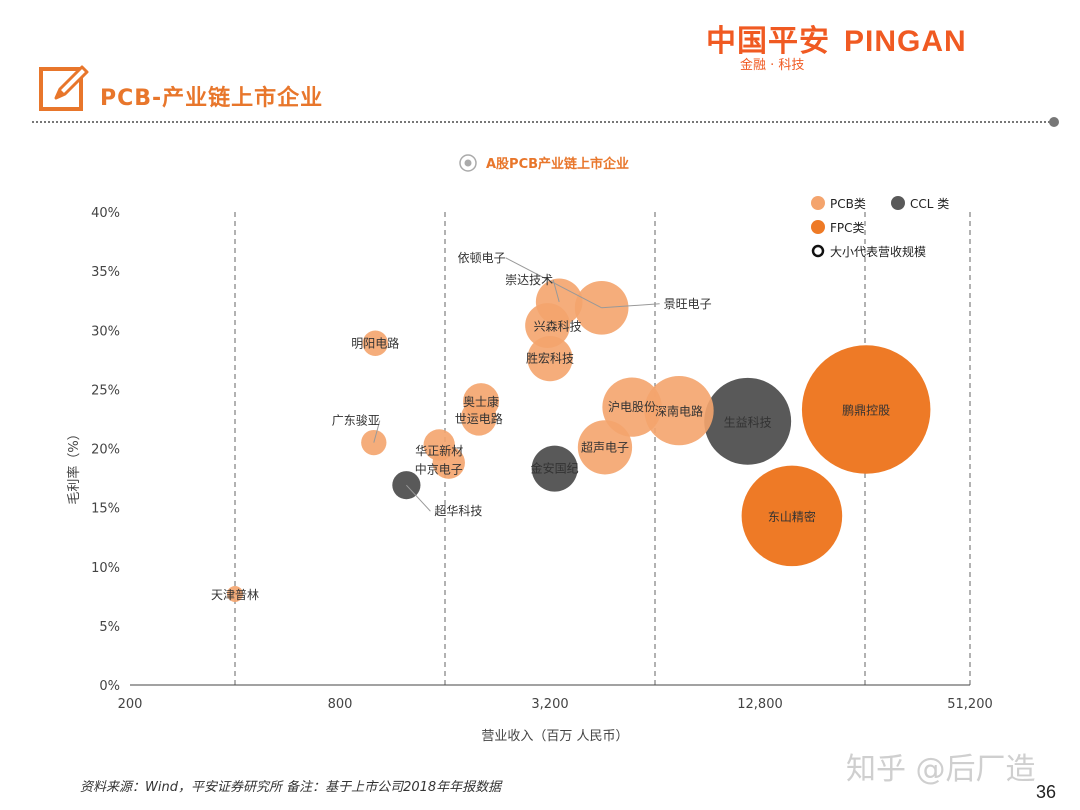 The image size is (1080, 810). Describe the element at coordinates (549, 704) in the screenshot. I see `x-tick-2: 3,200` at that location.